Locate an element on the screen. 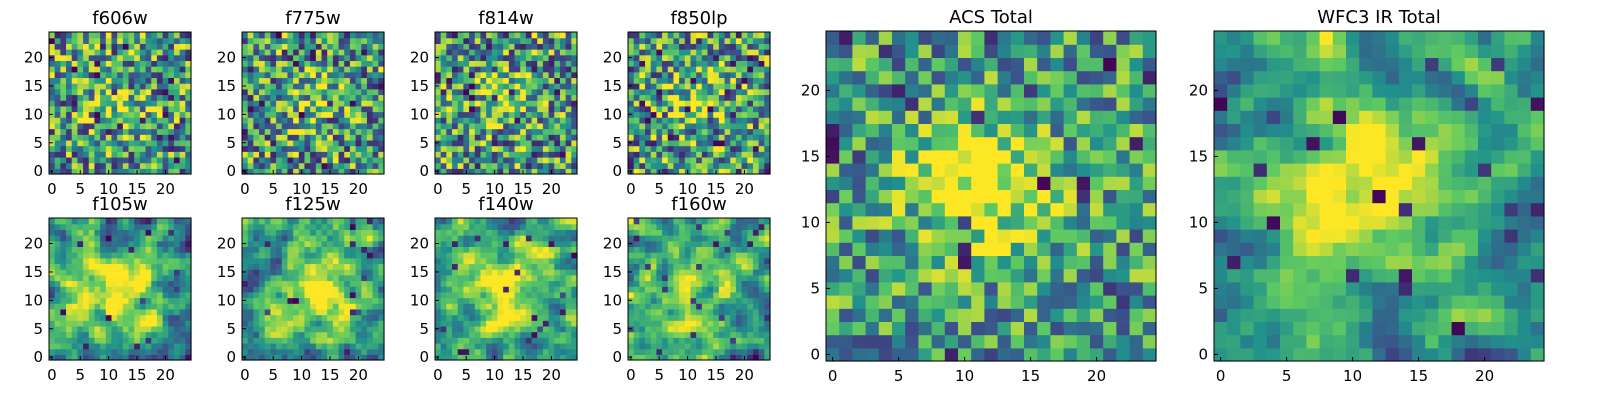 The width and height of the screenshot is (1600, 400). y-tick-label: 0 is located at coordinates (38, 357).